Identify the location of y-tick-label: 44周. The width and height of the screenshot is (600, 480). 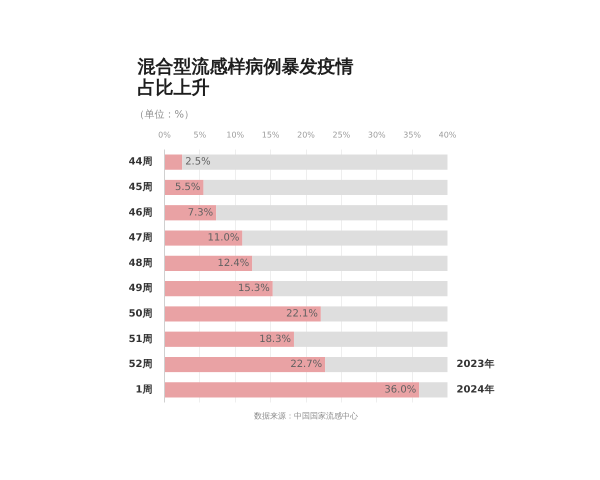
(140, 162).